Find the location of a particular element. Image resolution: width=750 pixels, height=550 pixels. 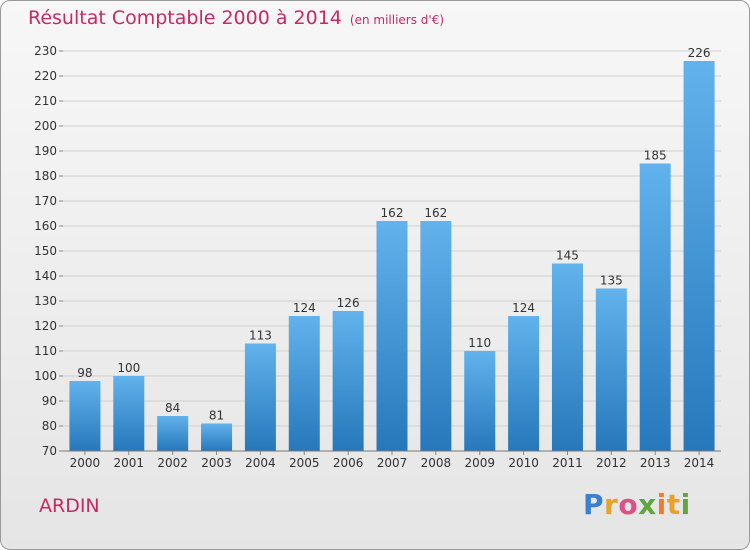

y-tick-label: 120 is located at coordinates (45, 326).